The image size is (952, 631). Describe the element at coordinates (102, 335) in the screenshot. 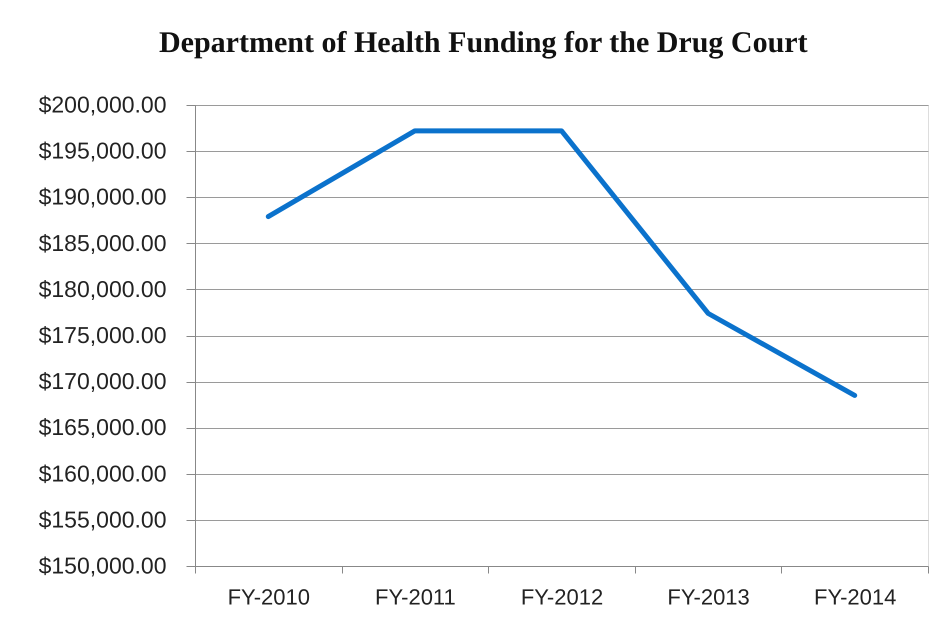

I see `y-tick-label: $175,000.00` at that location.